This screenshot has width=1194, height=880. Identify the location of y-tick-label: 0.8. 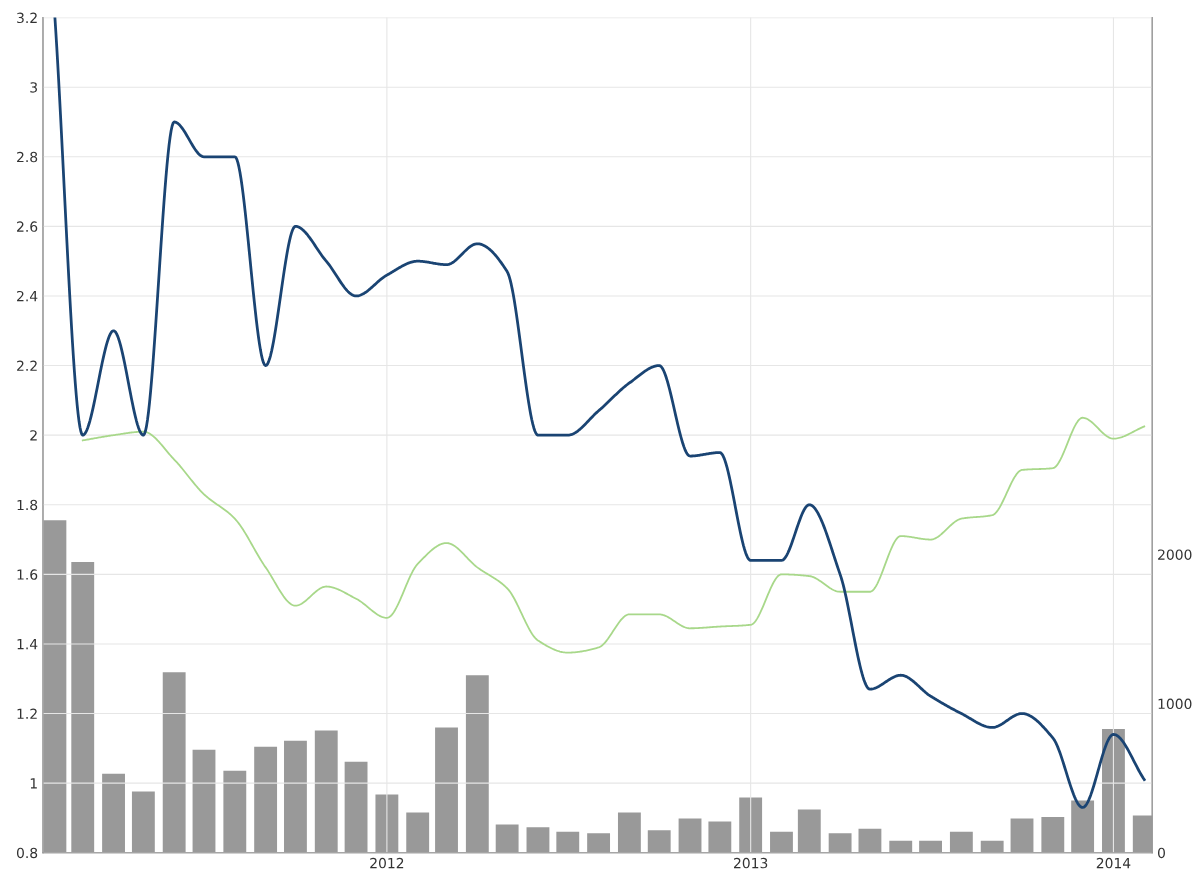
(27, 853).